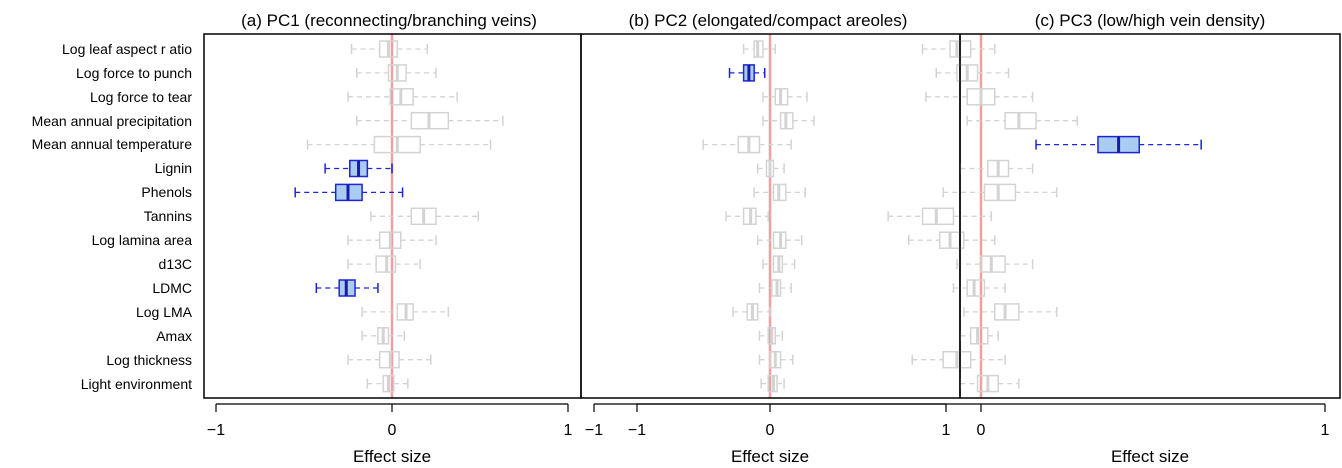 This screenshot has width=1342, height=468. Describe the element at coordinates (112, 121) in the screenshot. I see `row-label: Mean annual precipitation` at that location.